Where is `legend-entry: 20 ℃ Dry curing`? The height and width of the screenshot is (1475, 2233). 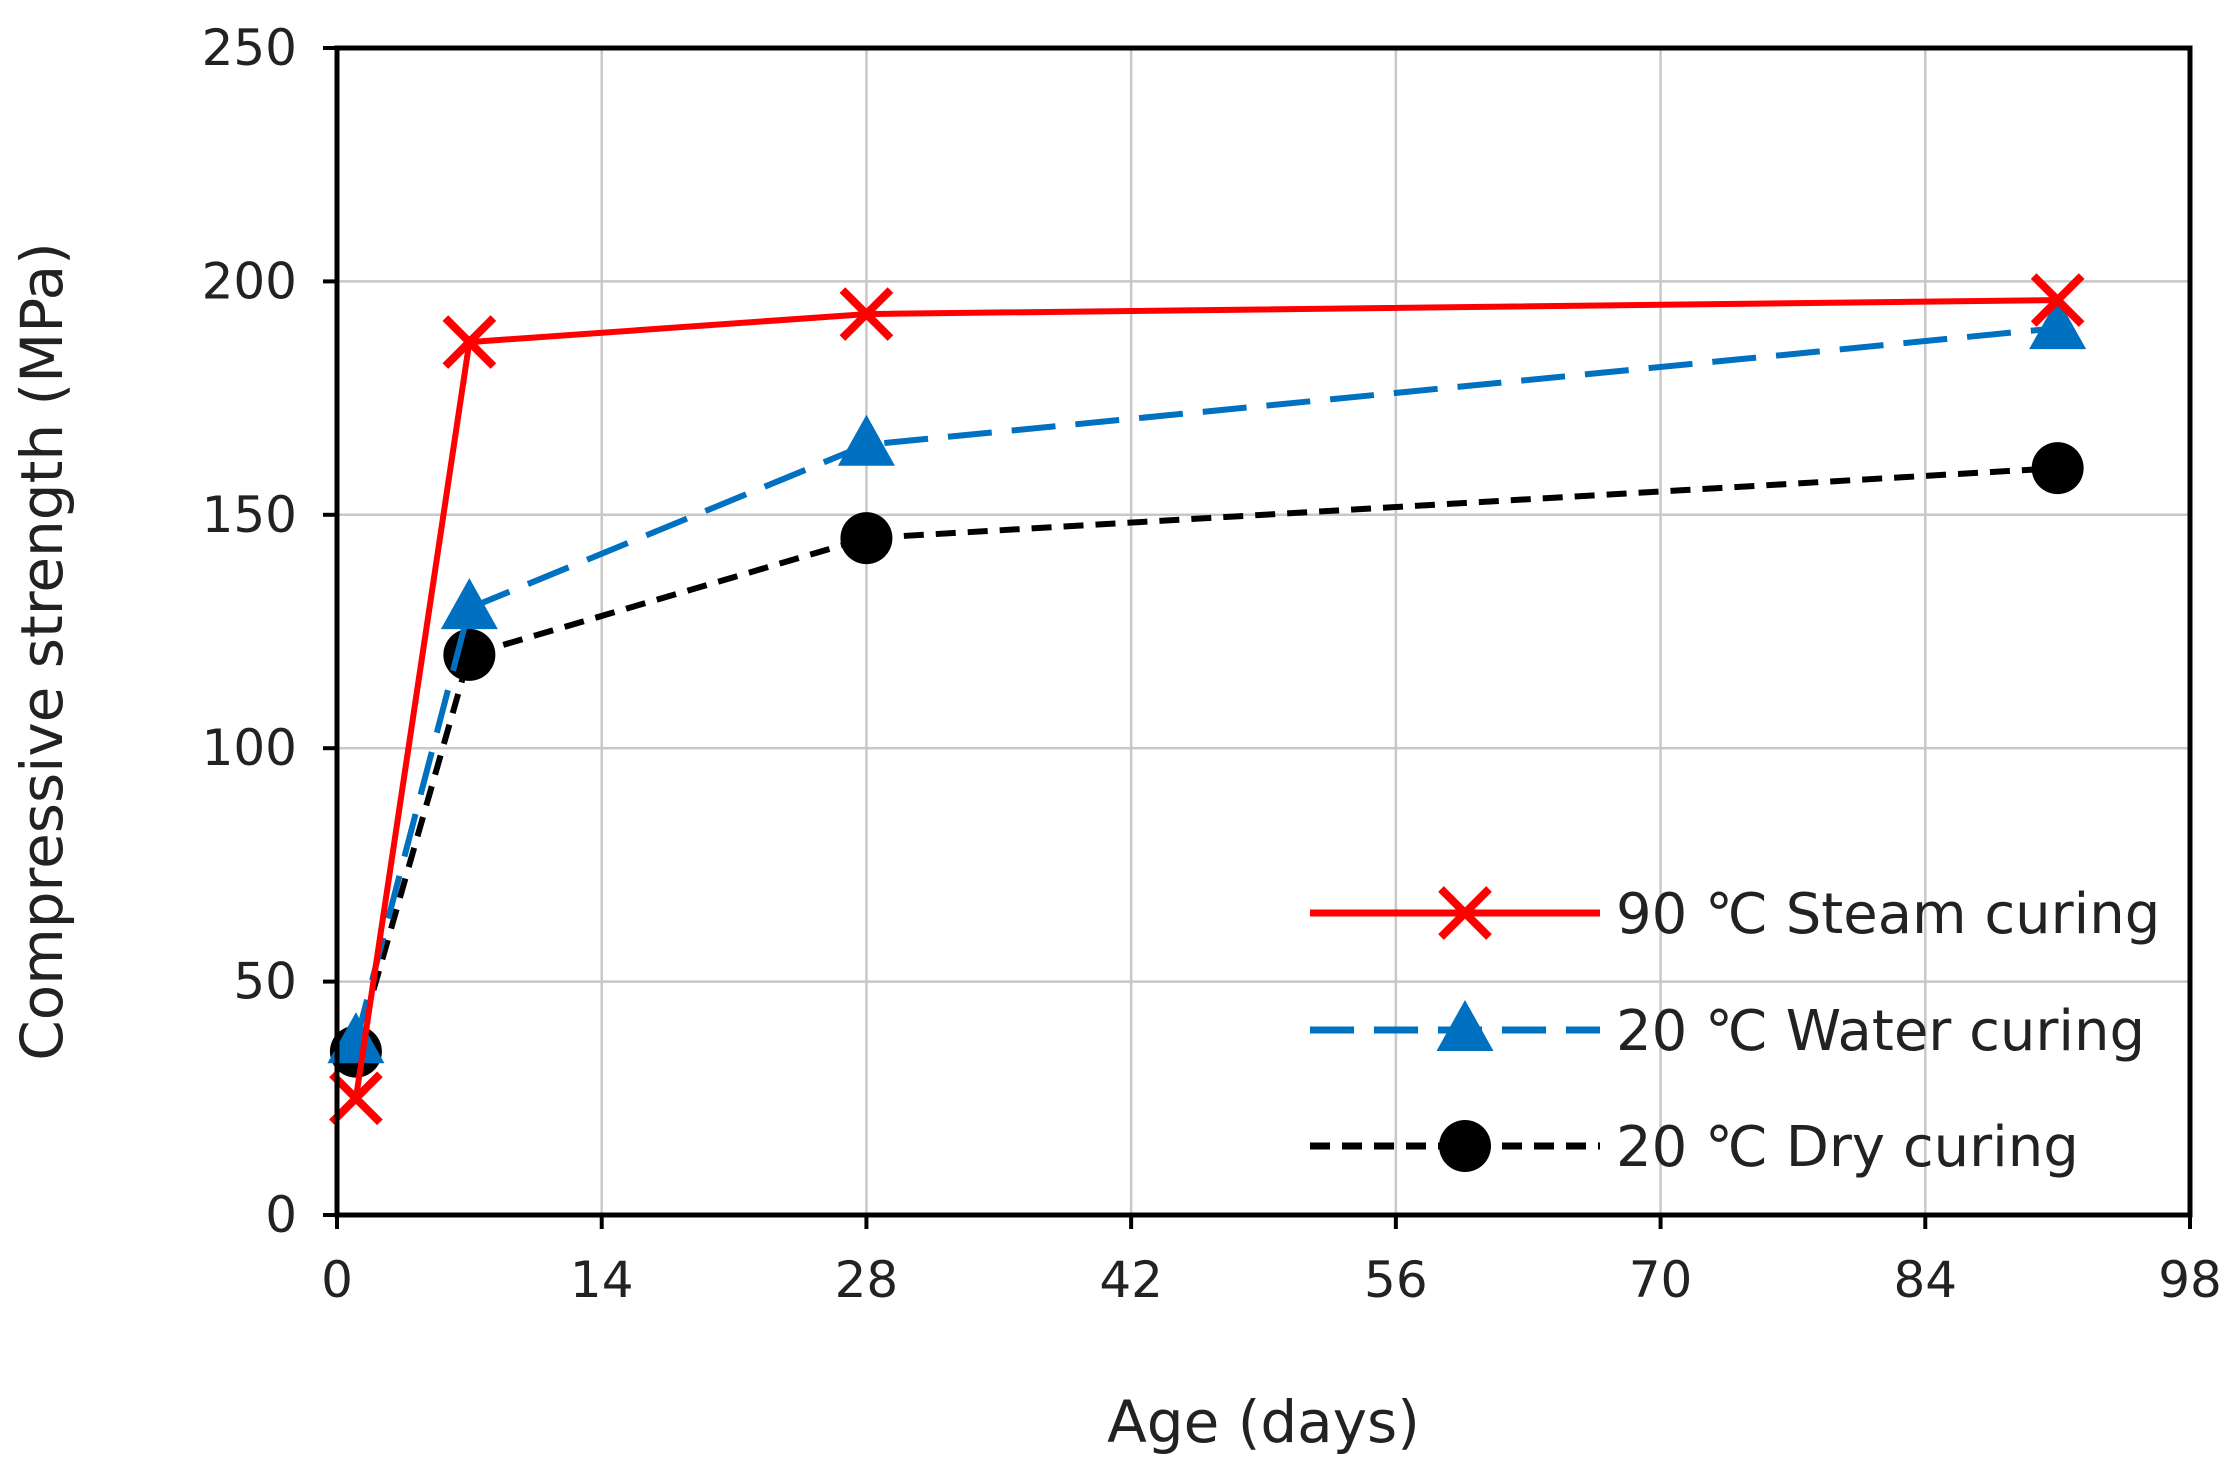
legend-entry: 20 ℃ Dry curing is located at coordinates (1694, 1147).